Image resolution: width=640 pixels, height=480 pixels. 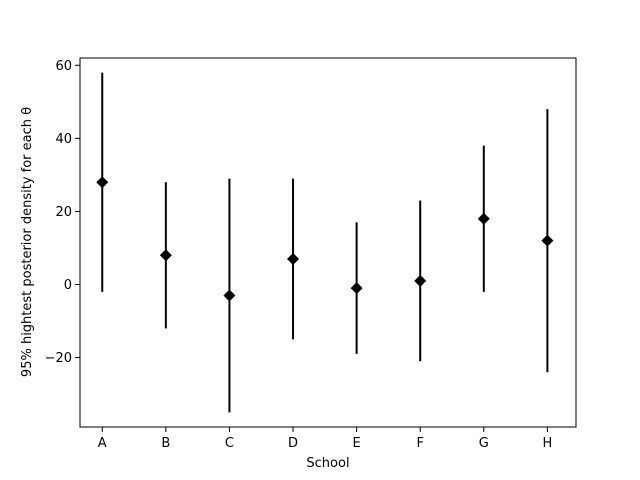 I want to click on x-axis-label: School, so click(x=327, y=463).